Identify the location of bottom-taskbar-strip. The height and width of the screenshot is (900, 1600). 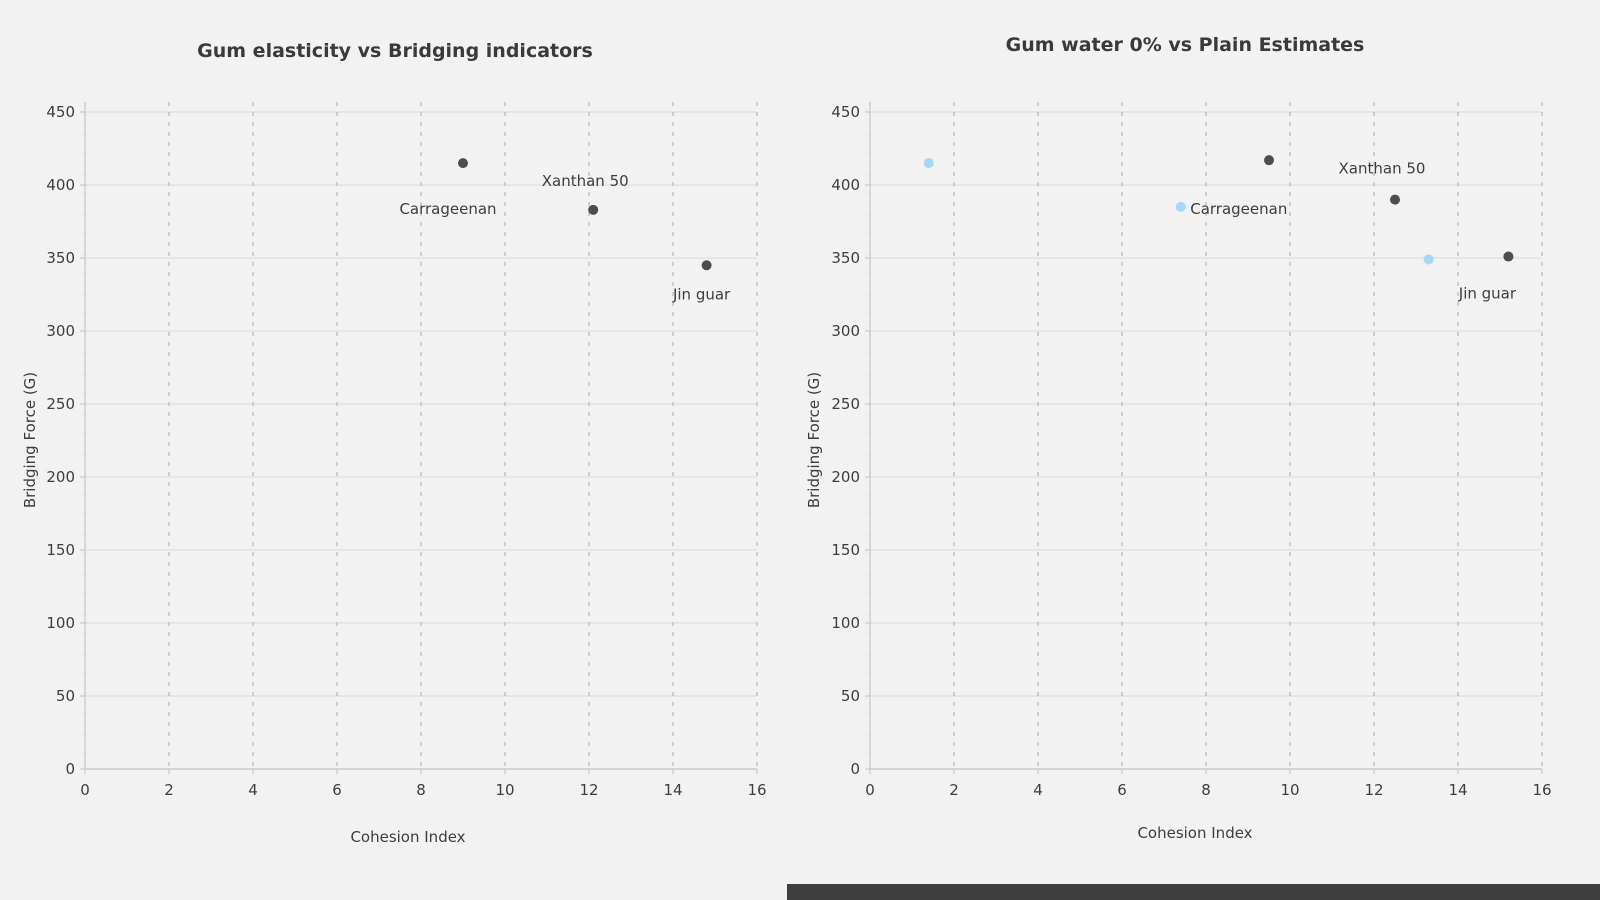
(1193, 892).